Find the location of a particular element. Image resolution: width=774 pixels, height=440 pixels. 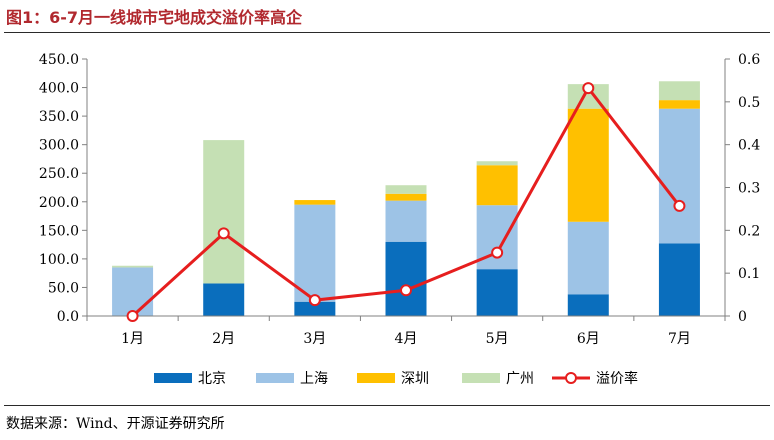

y-right-tick-label-5: 0.5 is located at coordinates (749, 103).